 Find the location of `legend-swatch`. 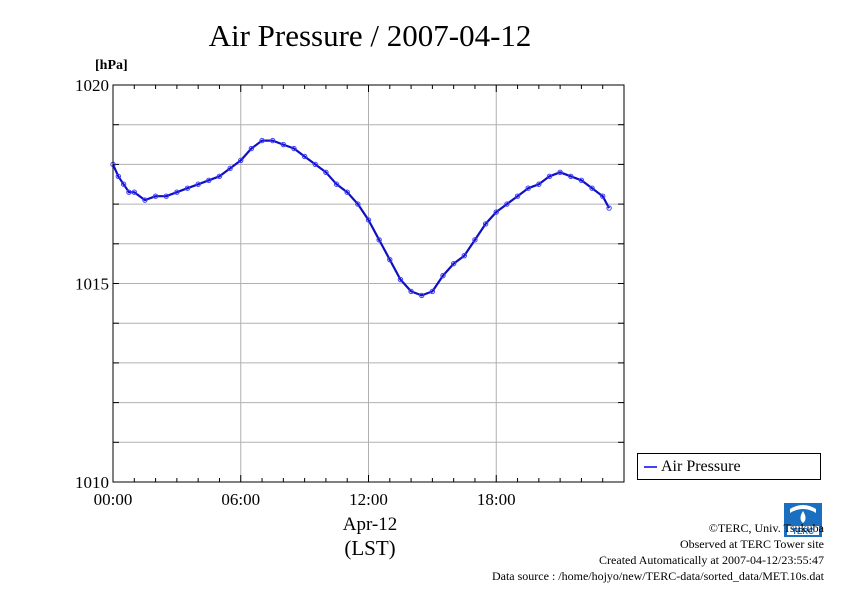

legend-swatch is located at coordinates (650, 467).